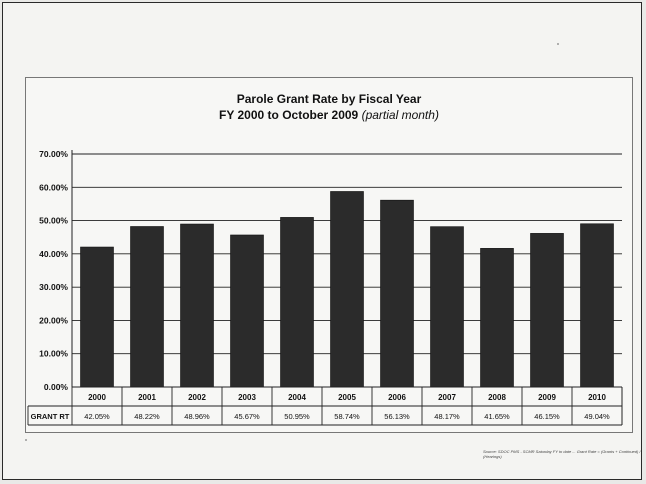 Image resolution: width=646 pixels, height=484 pixels. I want to click on data-label: 46.15%, so click(547, 416).